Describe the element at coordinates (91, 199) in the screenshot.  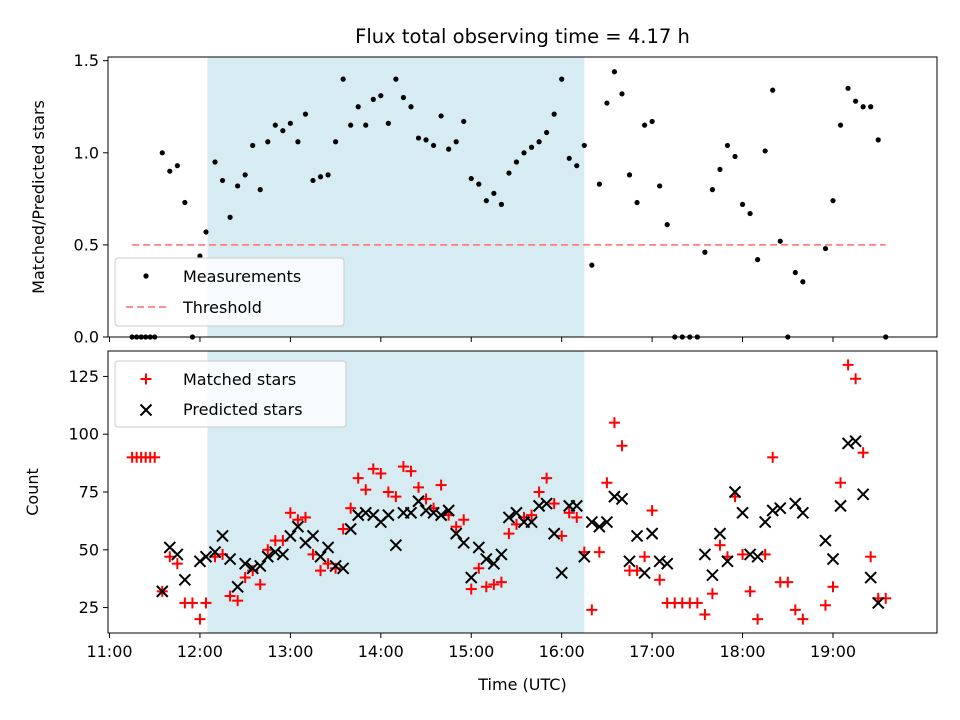
I see `top-y-ticks: 0.0 0.5 1.0 1.5` at that location.